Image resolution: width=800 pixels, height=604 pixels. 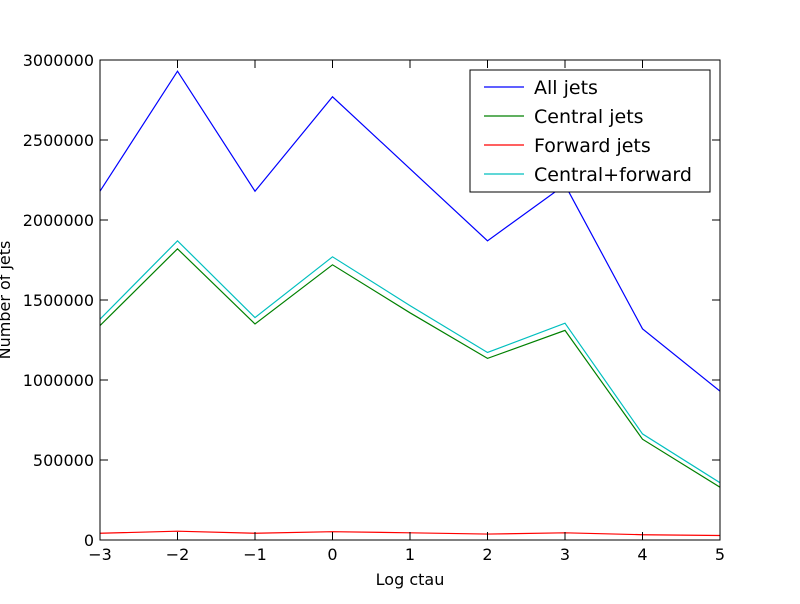 What do you see at coordinates (89, 540) in the screenshot?
I see `y-tick-label: 0` at bounding box center [89, 540].